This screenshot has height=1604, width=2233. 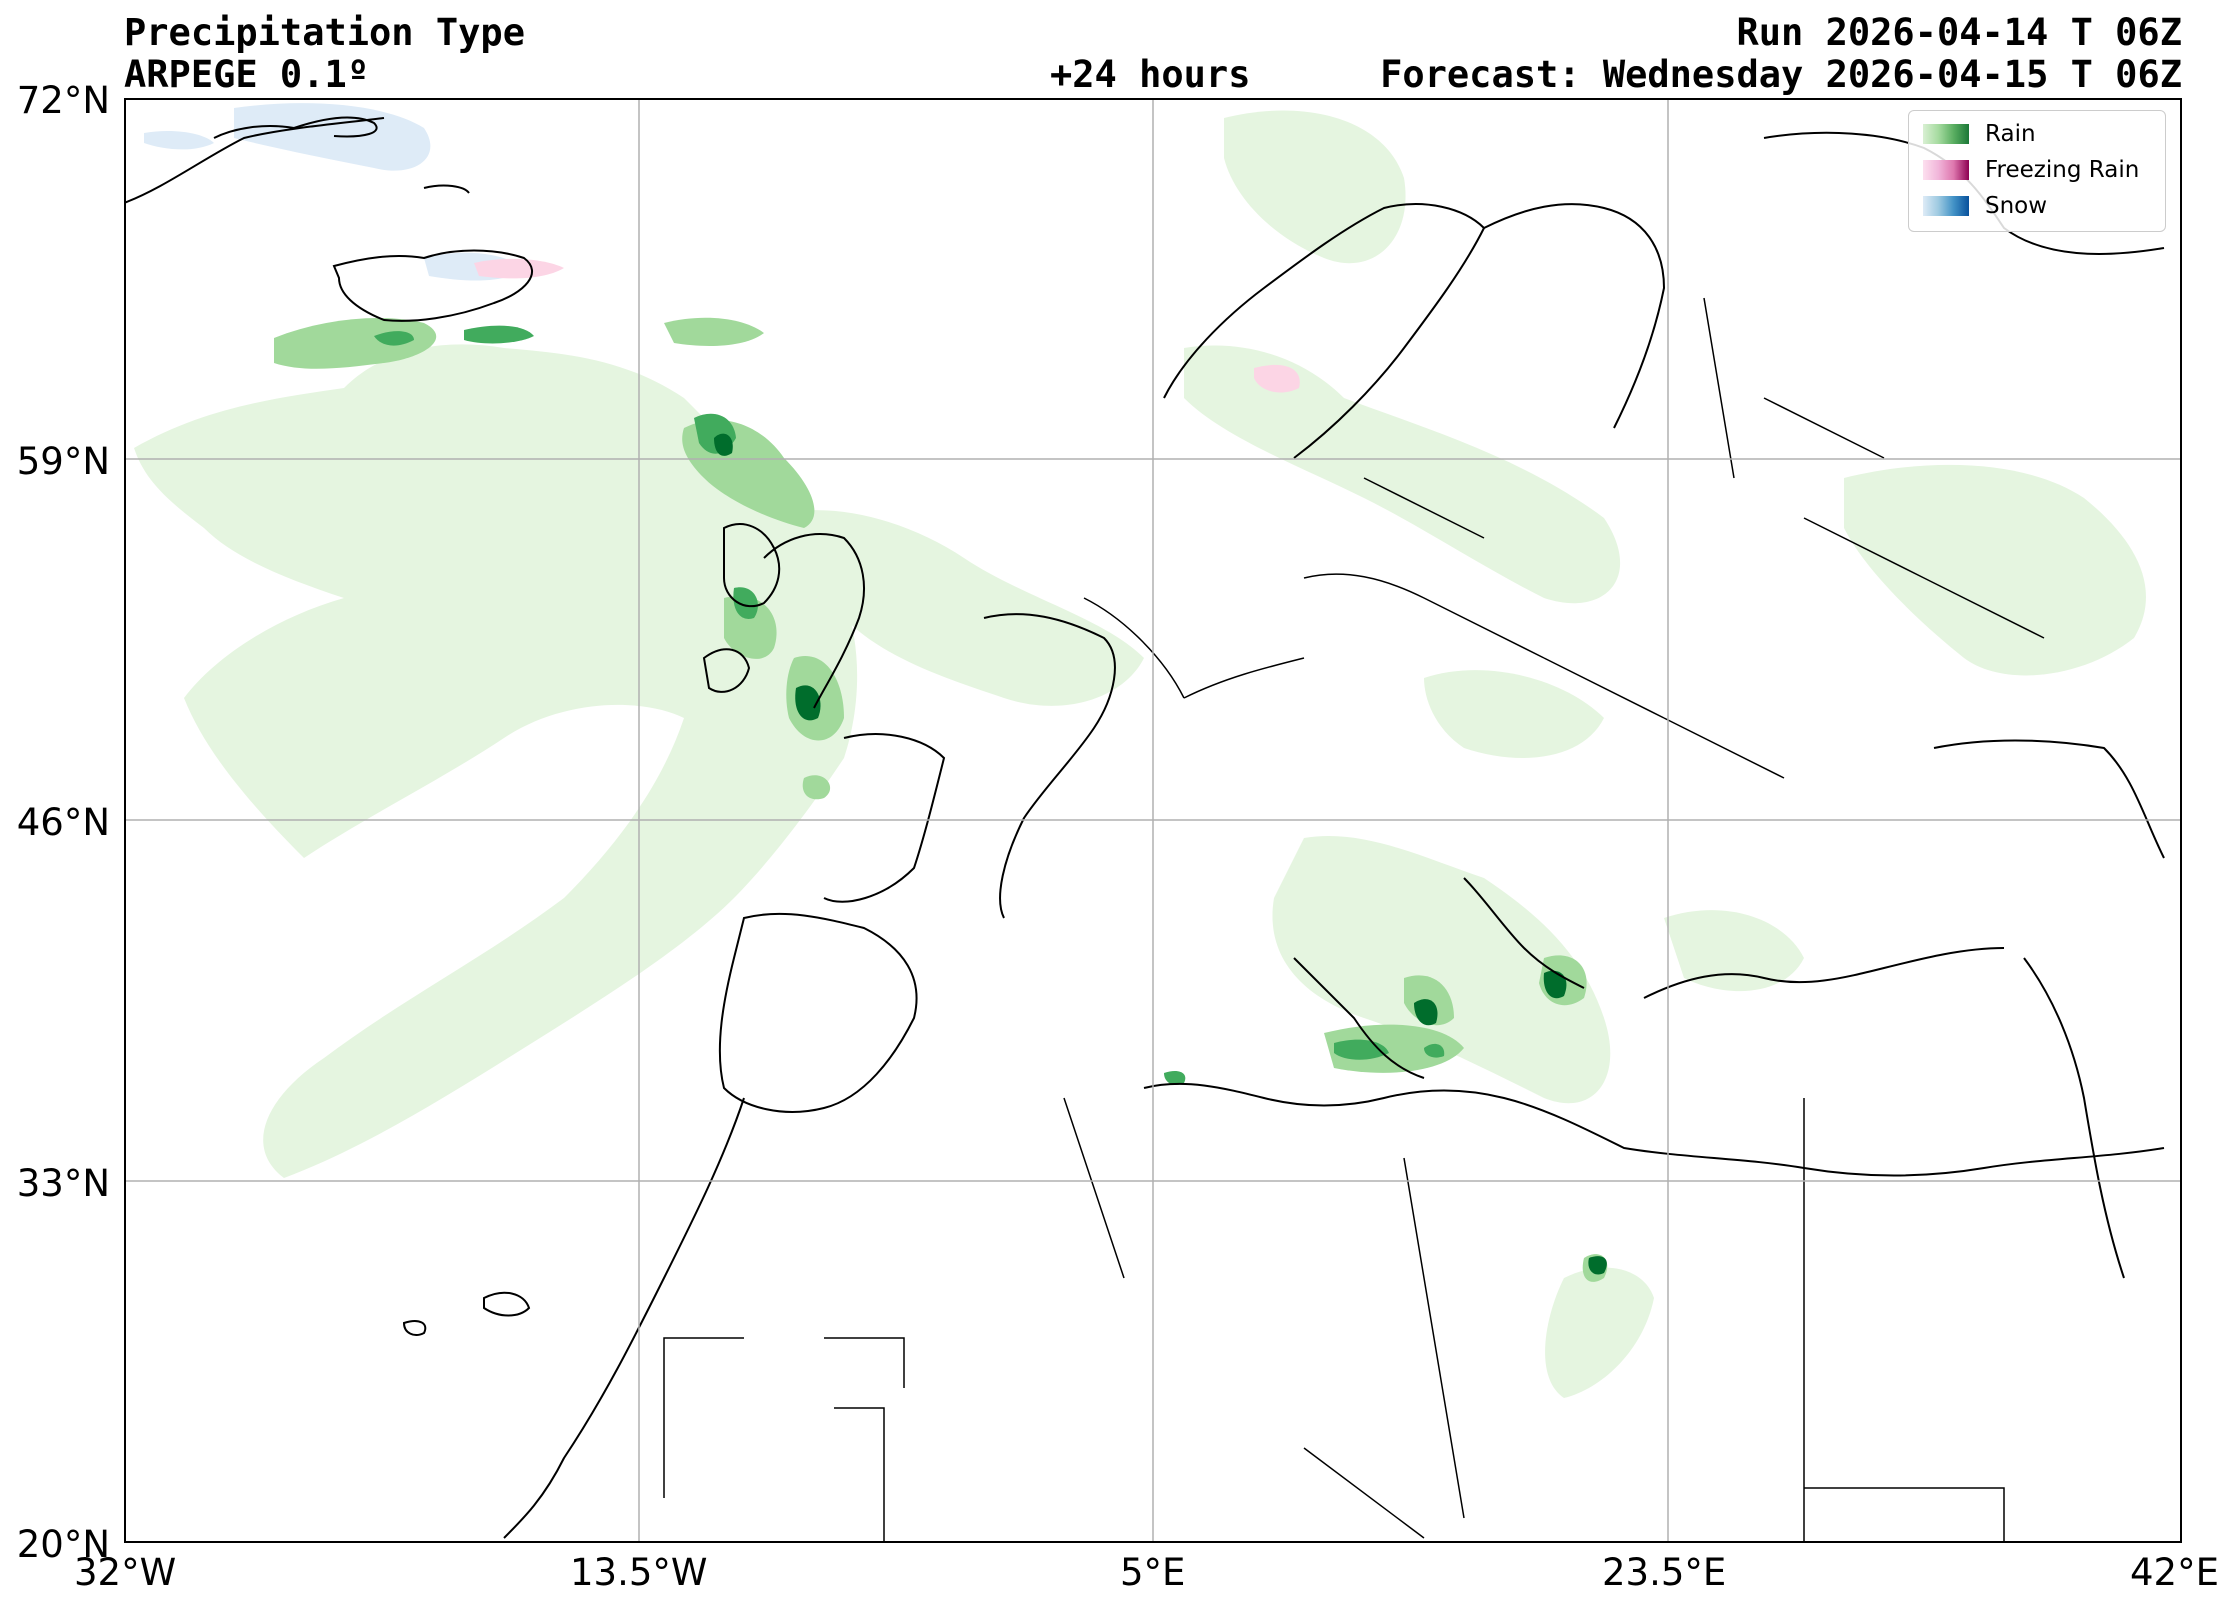 I want to click on legend-swatch-freezing-rain, so click(x=1946, y=170).